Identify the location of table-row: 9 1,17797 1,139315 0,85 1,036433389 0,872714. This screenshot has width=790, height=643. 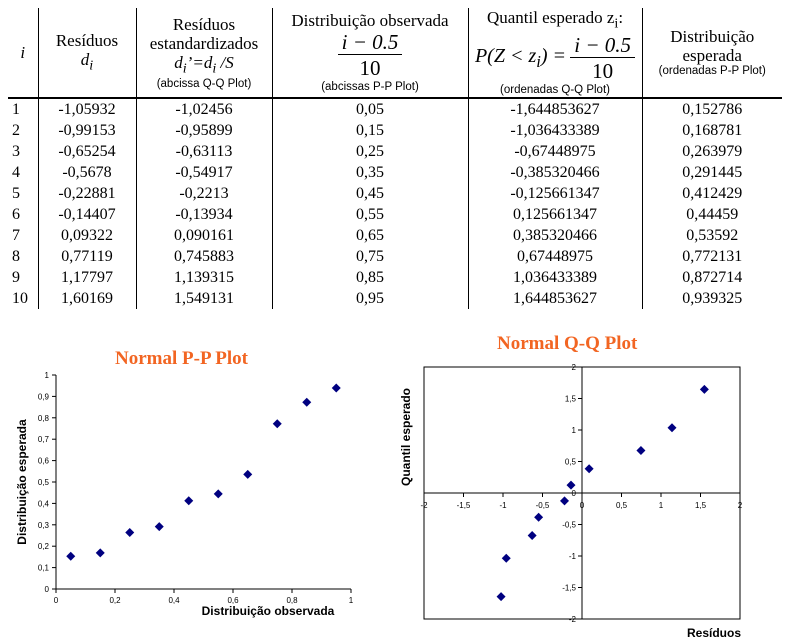
(395, 278).